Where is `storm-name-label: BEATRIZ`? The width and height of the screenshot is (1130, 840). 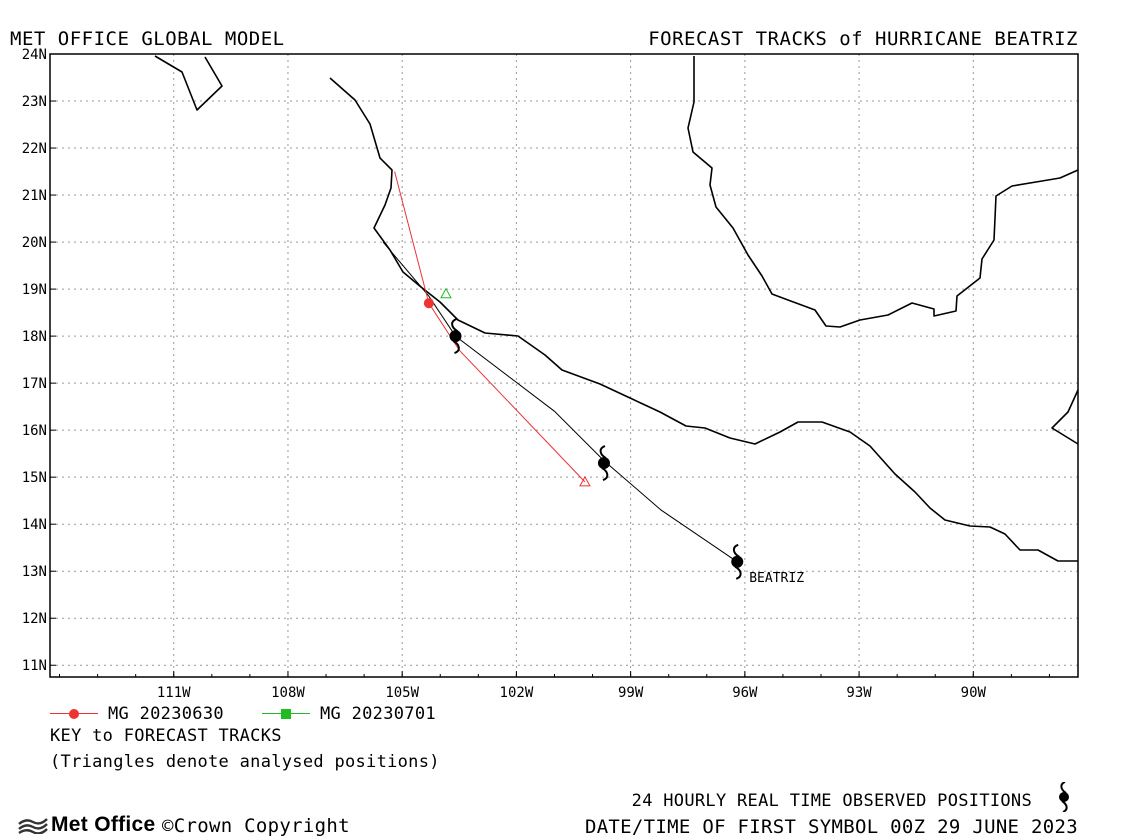
storm-name-label: BEATRIZ is located at coordinates (776, 578).